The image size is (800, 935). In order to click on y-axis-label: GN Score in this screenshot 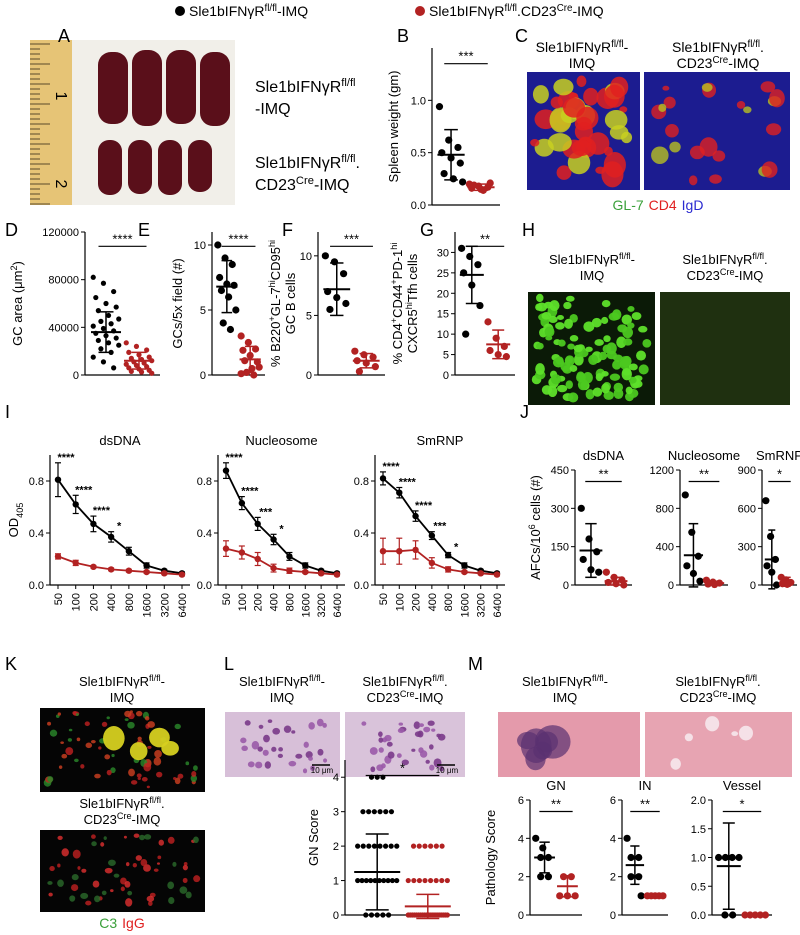, I will do `click(313, 837)`.